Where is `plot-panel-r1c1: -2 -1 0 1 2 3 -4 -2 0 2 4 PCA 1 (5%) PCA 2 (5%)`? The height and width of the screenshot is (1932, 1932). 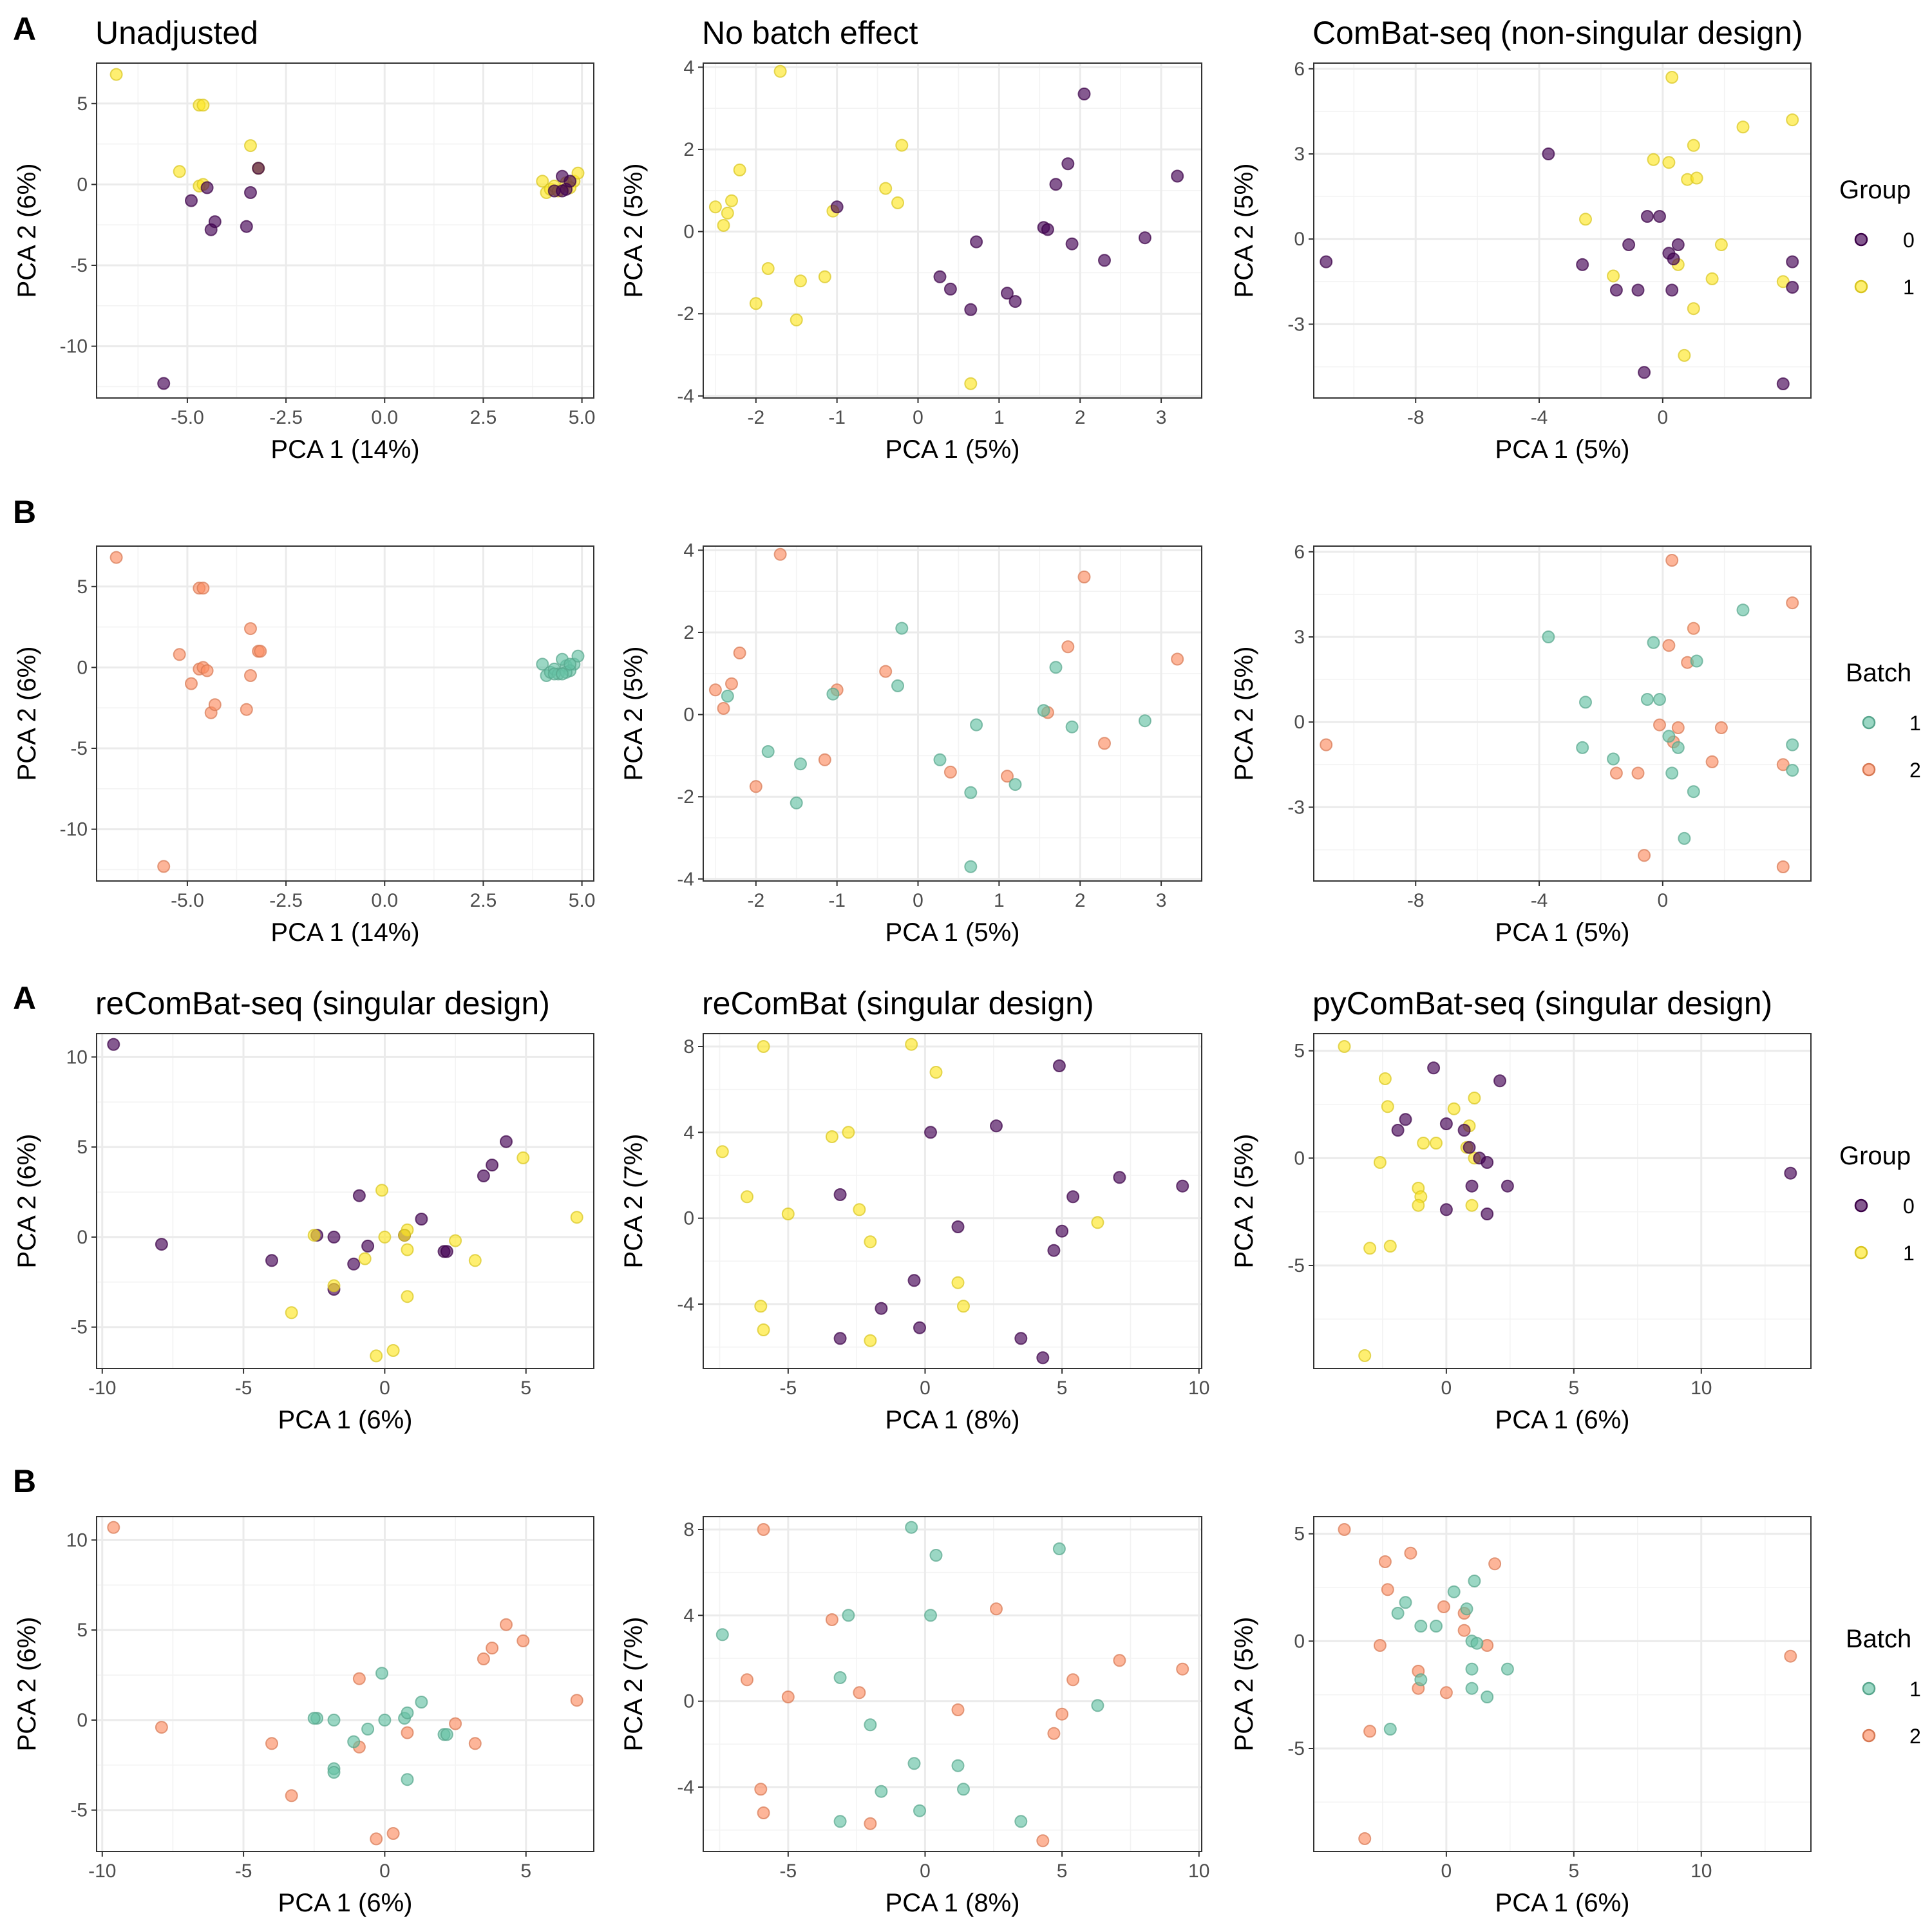 plot-panel-r1c1: -2 -1 0 1 2 3 -4 -2 0 2 4 PCA 1 (5%) PCA 2 (5%) is located at coordinates (911, 744).